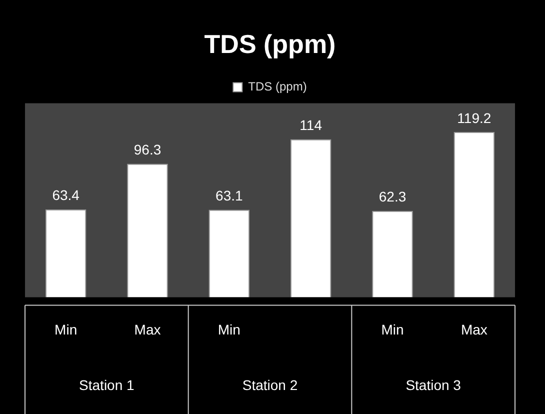 The width and height of the screenshot is (545, 414). I want to click on legend-label: TDS (ppm), so click(277, 87).